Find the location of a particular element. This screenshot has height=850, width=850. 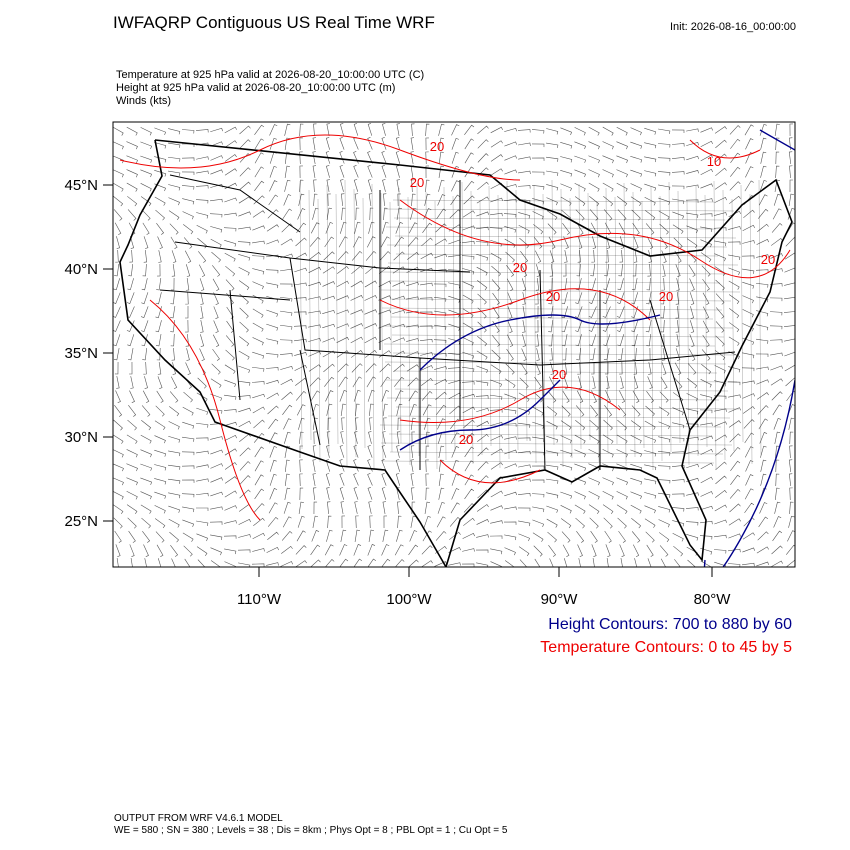

footer-line: OUTPUT FROM WRF V4.6.1 MODEL is located at coordinates (198, 818).